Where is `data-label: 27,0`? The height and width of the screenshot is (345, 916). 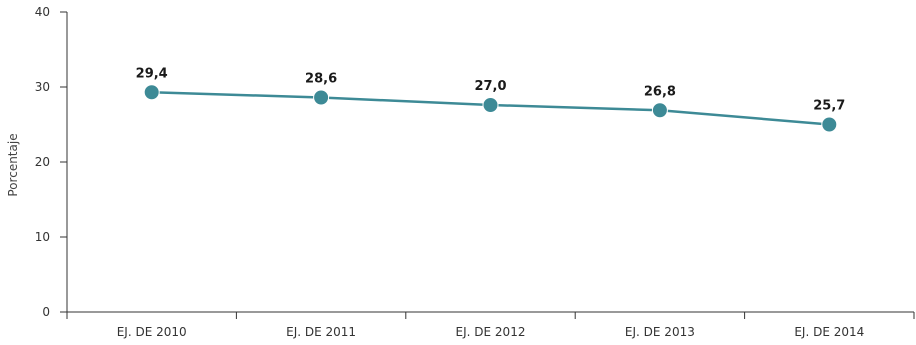 data-label: 27,0 is located at coordinates (490, 86).